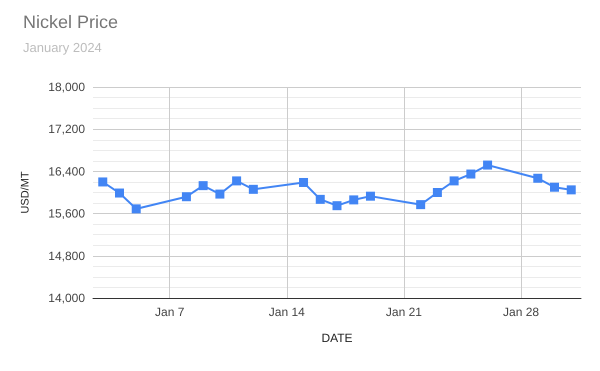 This screenshot has height=371, width=600. Describe the element at coordinates (404, 312) in the screenshot. I see `x-tick-label: Jan 21` at that location.